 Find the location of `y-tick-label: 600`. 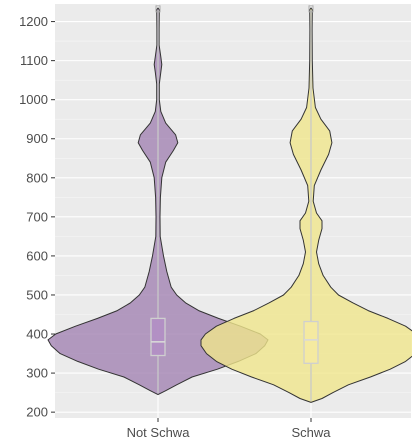

y-tick-label: 600 is located at coordinates (37, 255).